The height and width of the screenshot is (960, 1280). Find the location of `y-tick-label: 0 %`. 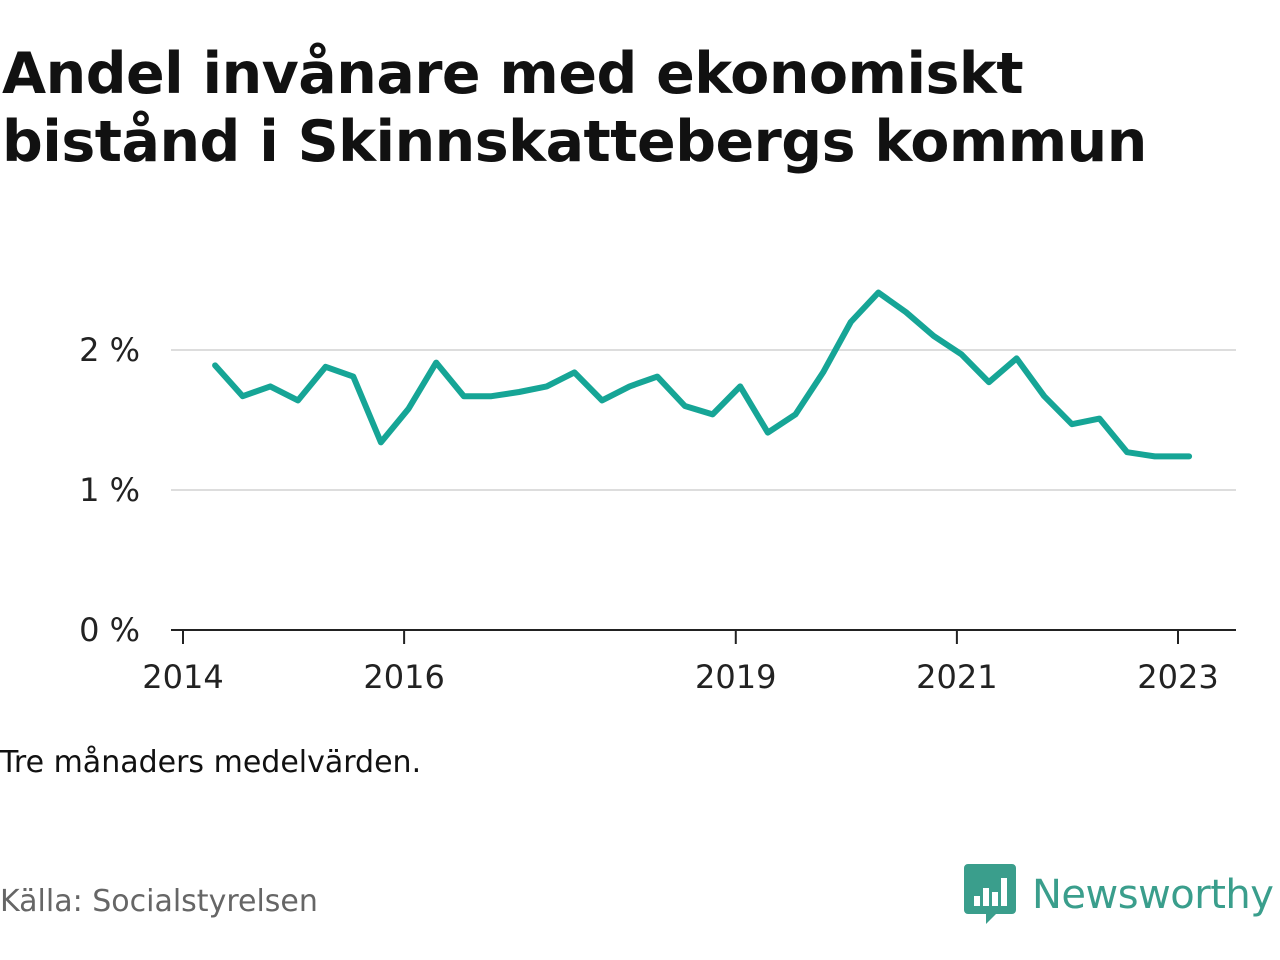

y-tick-label: 0 % is located at coordinates (109, 630).